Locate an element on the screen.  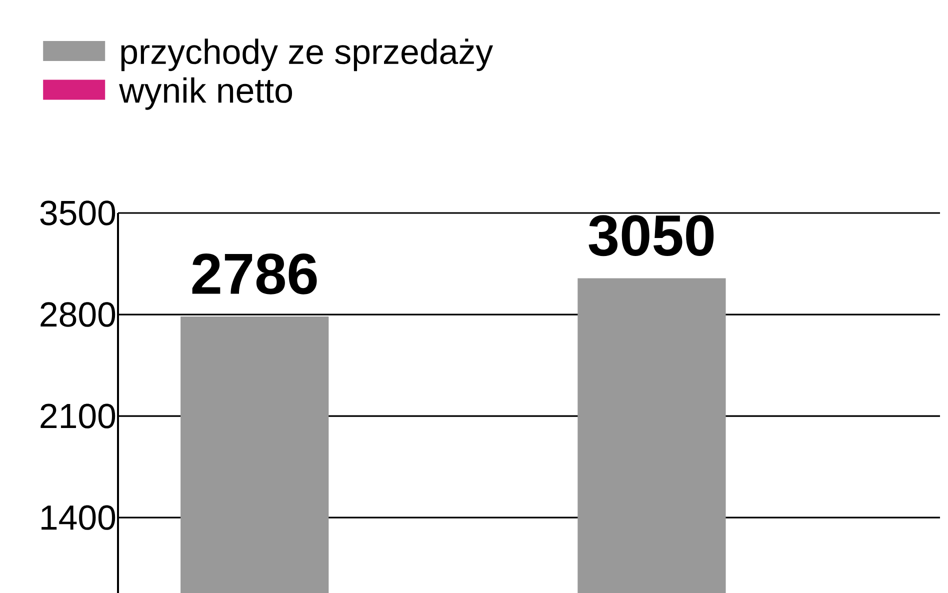
y-tick-label: 3500 is located at coordinates (78, 213).